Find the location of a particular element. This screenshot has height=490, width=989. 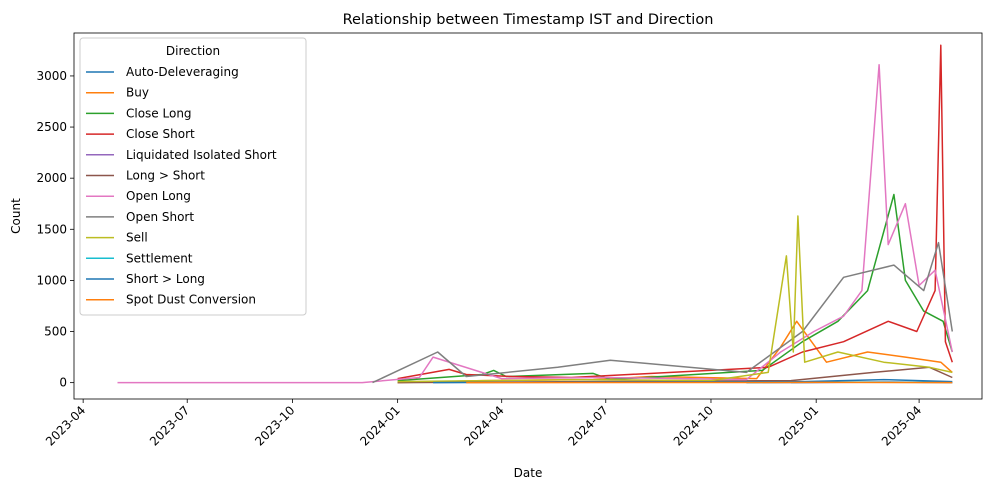

y-tick-label: 3000 is located at coordinates (51, 76).